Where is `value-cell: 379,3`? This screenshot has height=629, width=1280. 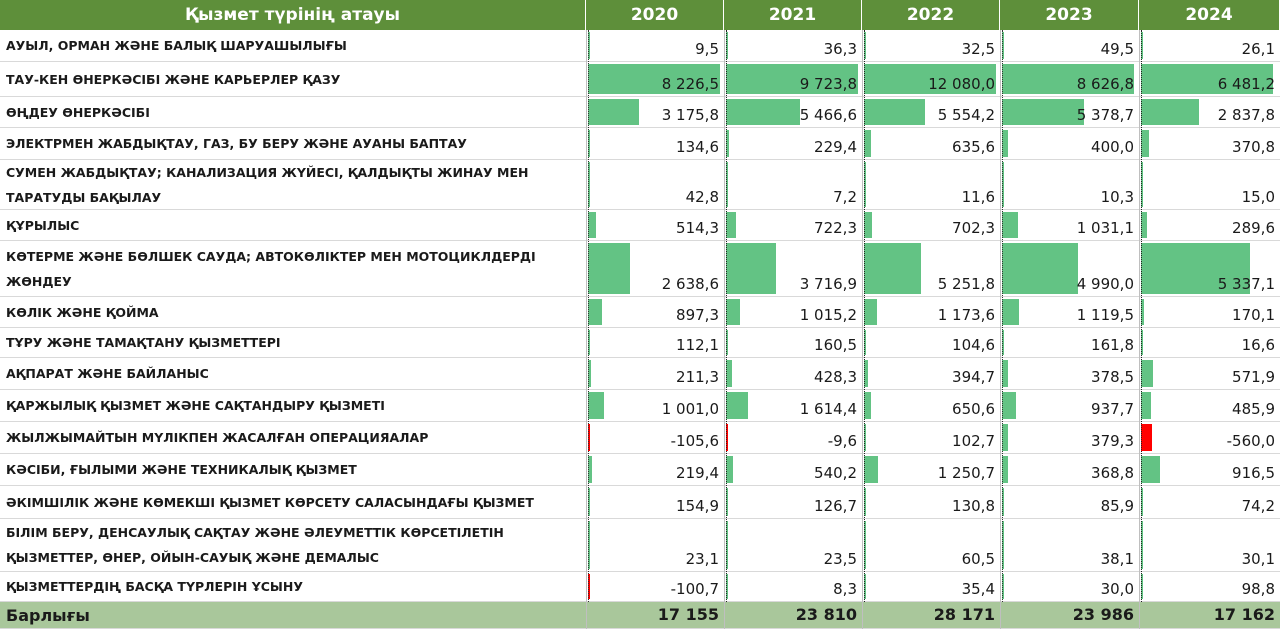 value-cell: 379,3 is located at coordinates (1069, 438).